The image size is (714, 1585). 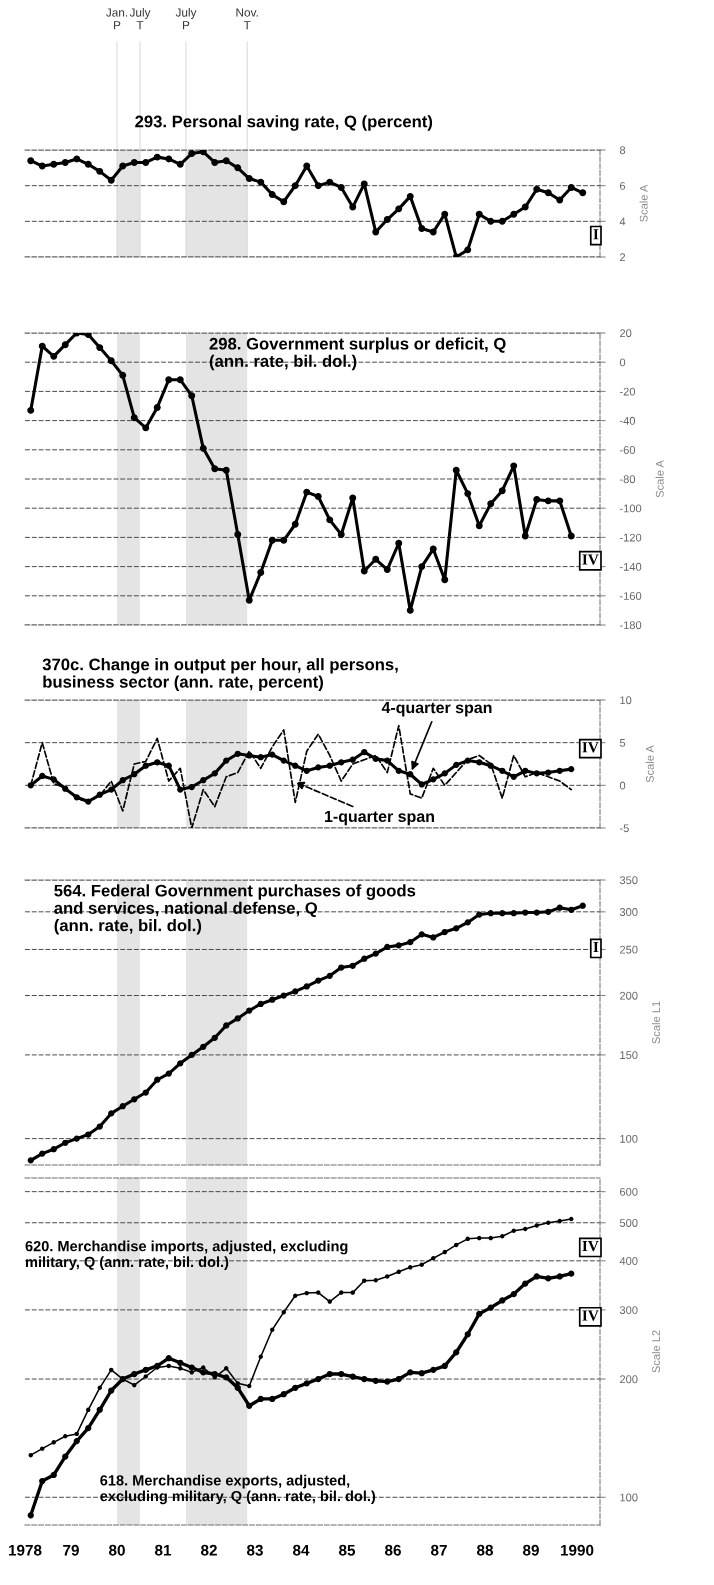 I want to click on y-tick-label: 350, so click(x=628, y=880).